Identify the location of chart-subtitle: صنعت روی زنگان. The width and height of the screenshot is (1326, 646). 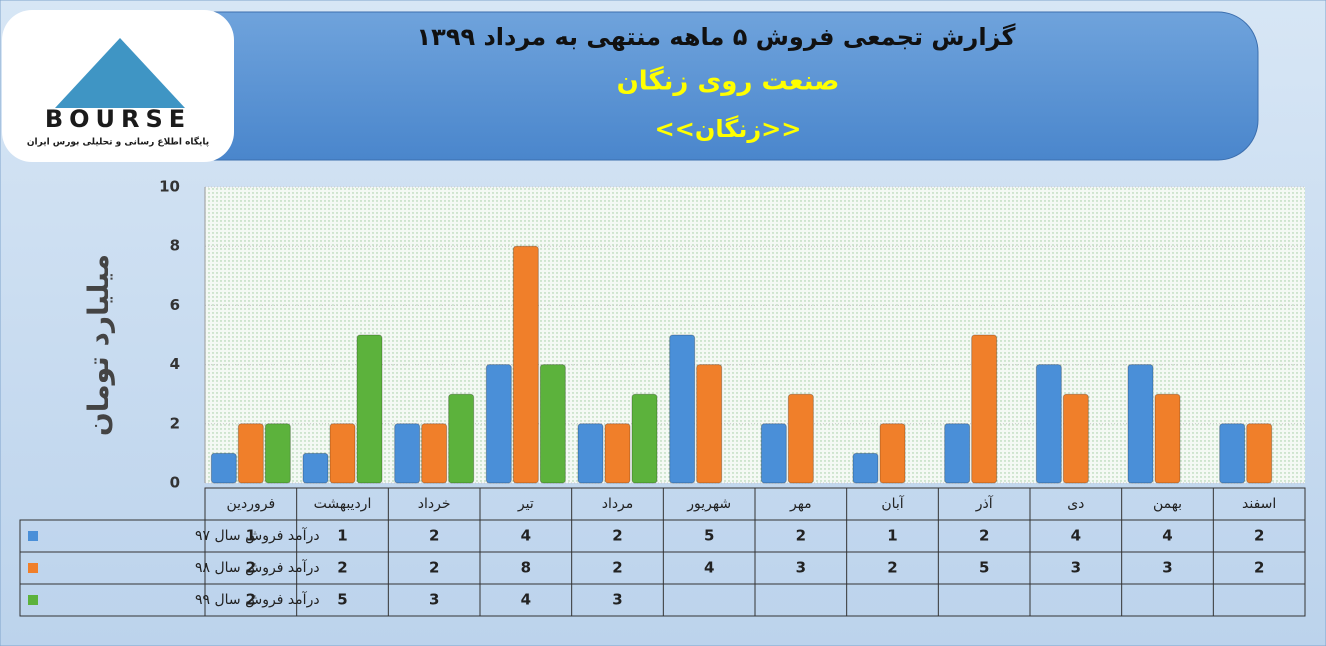
(728, 81).